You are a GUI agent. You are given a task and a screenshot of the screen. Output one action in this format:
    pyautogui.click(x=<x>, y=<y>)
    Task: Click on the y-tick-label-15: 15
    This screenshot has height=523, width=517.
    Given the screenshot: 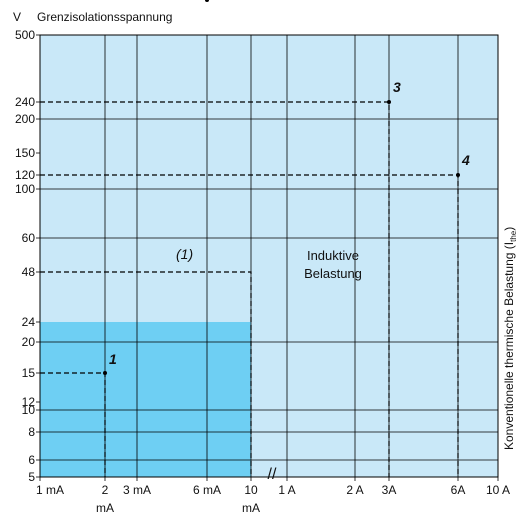 What is the action you would take?
    pyautogui.click(x=29, y=373)
    